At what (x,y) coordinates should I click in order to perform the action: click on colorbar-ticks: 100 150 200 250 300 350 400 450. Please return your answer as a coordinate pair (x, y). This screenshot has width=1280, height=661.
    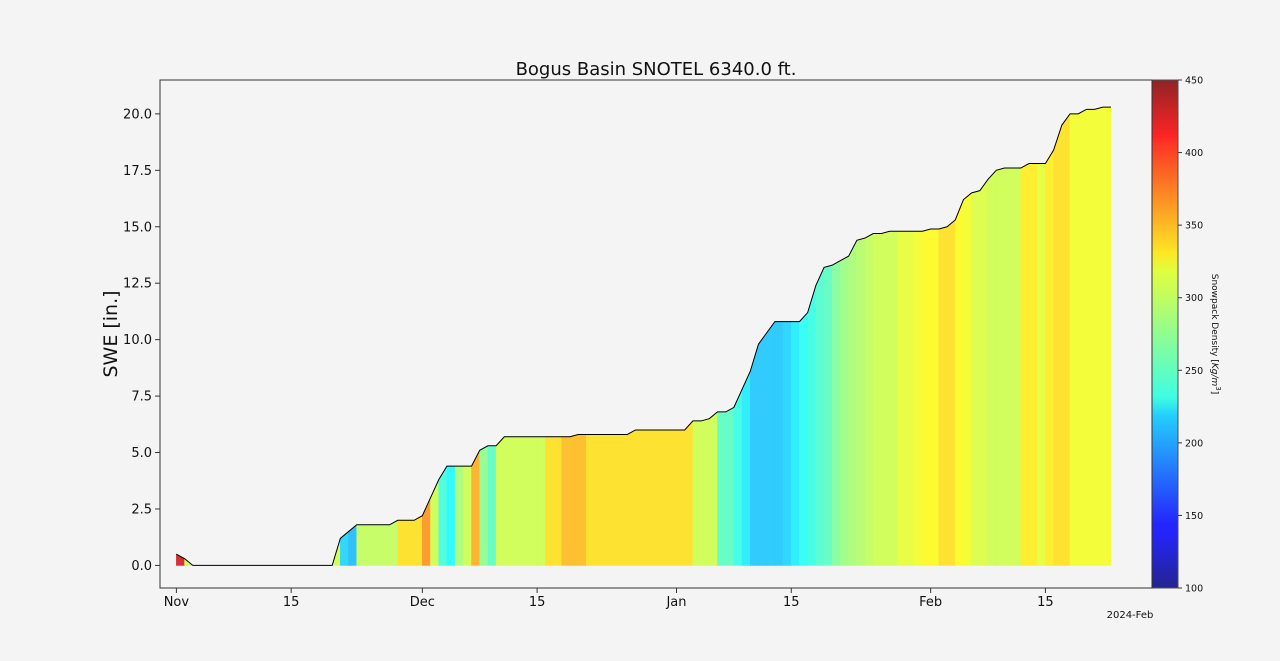
    Looking at the image, I should click on (1190, 335).